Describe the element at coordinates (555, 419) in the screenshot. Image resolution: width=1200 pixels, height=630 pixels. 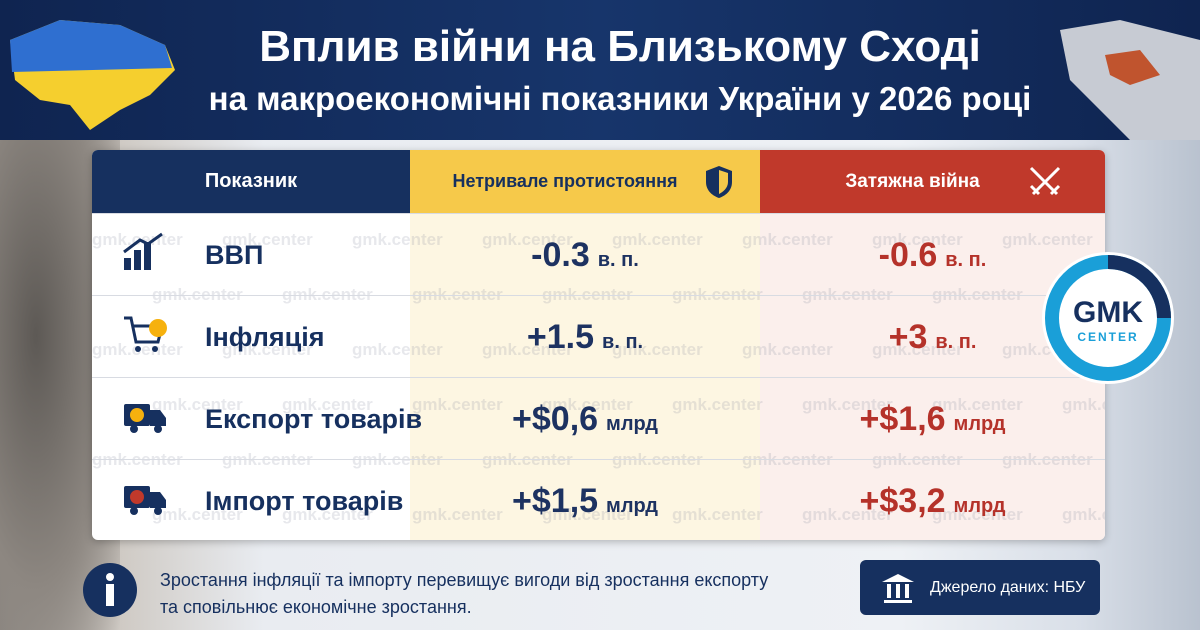
I see `value: +$0,6` at that location.